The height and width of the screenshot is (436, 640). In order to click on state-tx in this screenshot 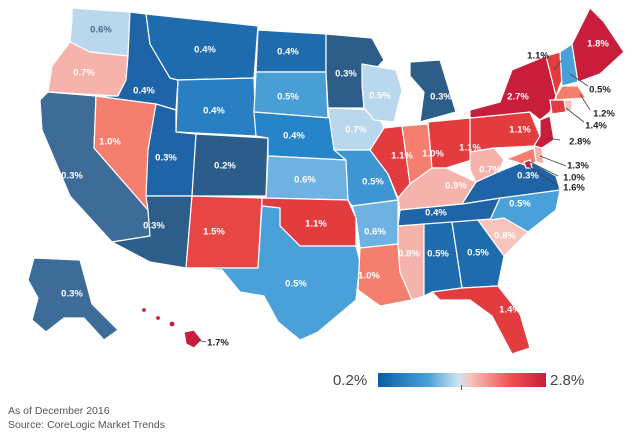, I will do `click(273, 273)`.